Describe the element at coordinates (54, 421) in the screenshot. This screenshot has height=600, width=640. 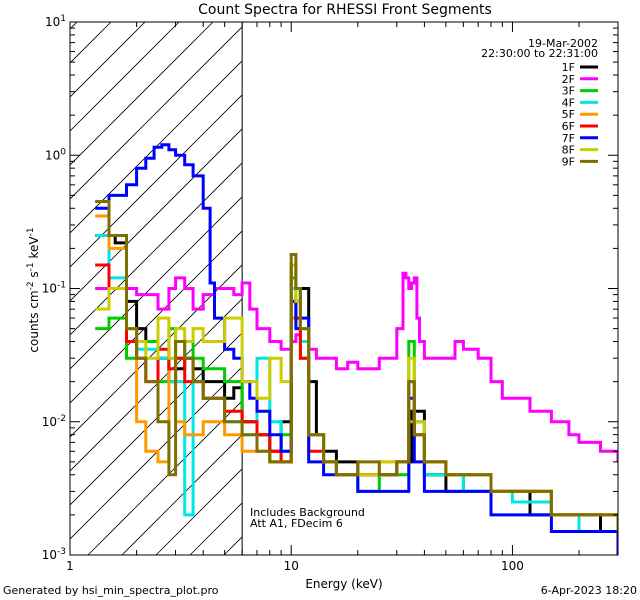
I see `y-tick-label: 10⁻²` at that location.